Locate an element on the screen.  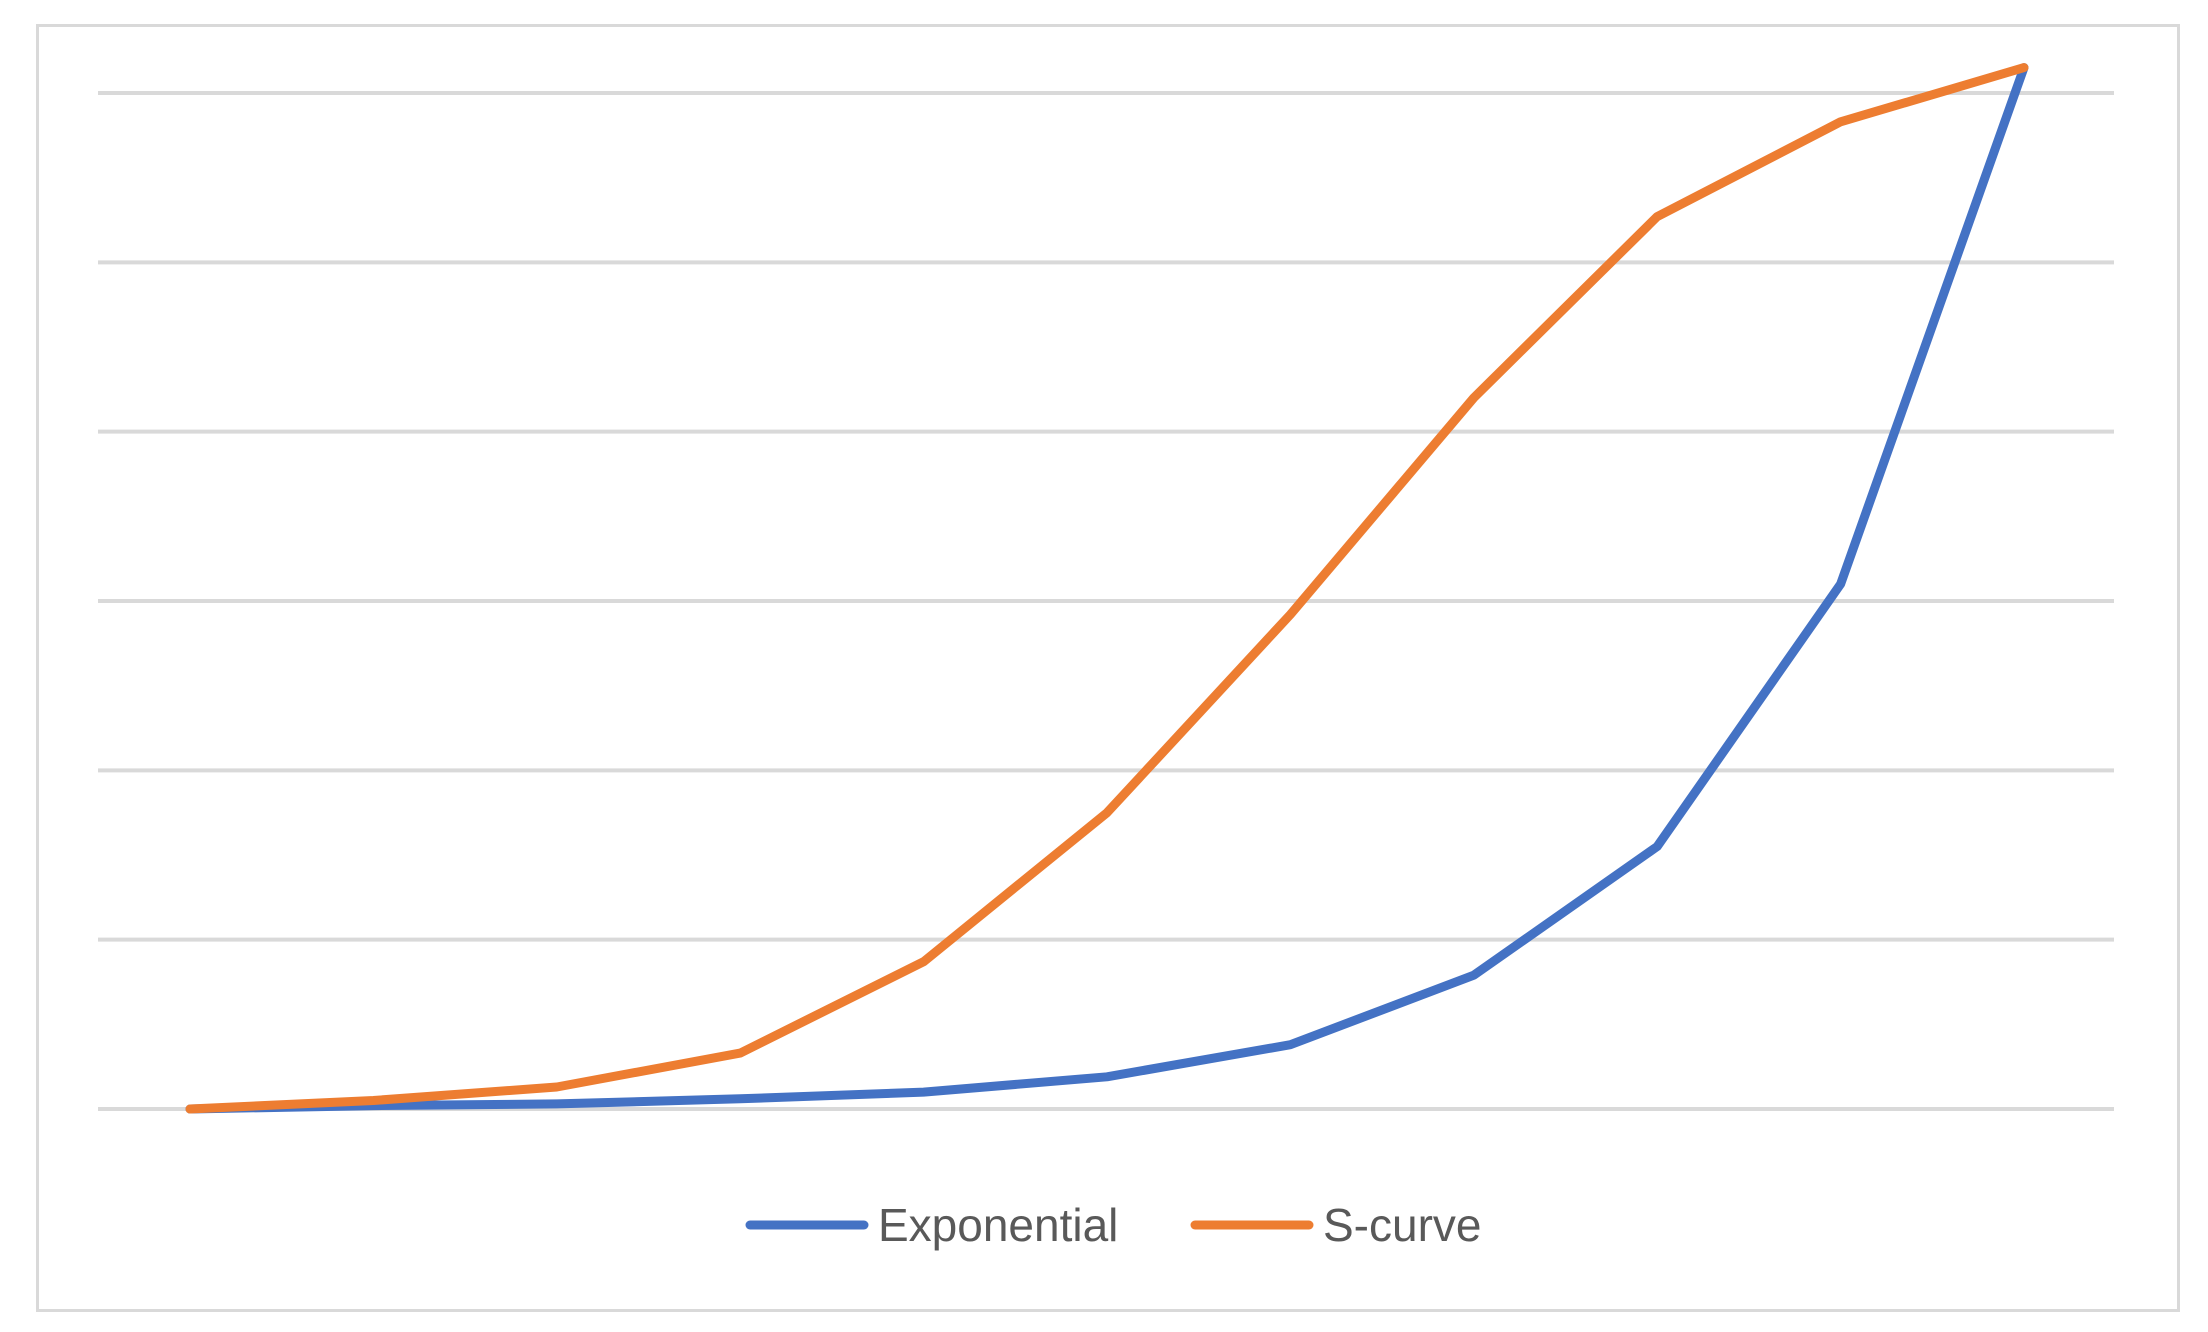
legend-label-exponential: Exponential is located at coordinates (998, 1225).